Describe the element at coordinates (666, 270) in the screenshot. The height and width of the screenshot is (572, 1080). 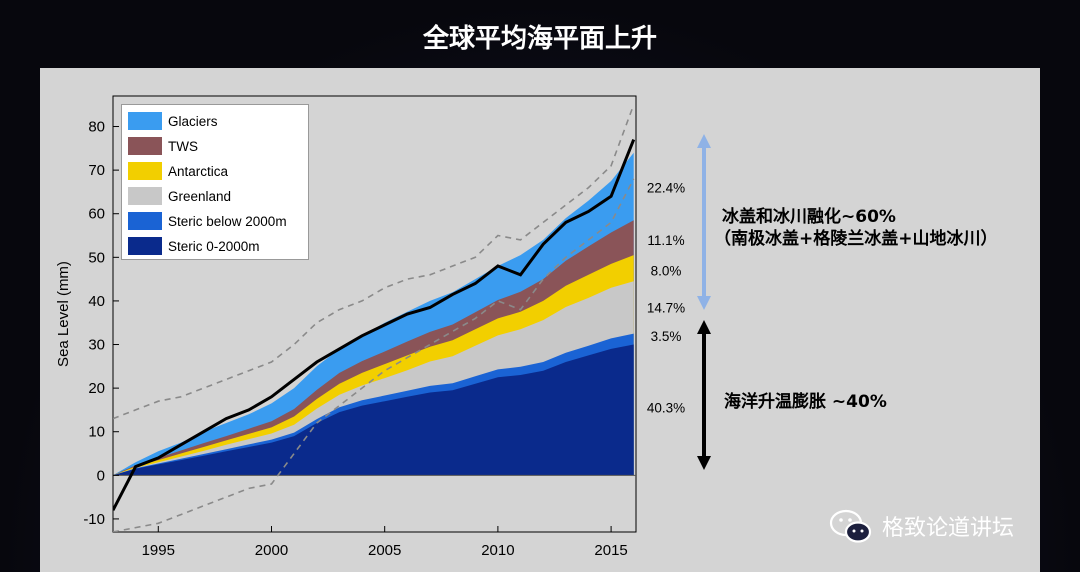
I see `percent-label: 8.0%` at that location.